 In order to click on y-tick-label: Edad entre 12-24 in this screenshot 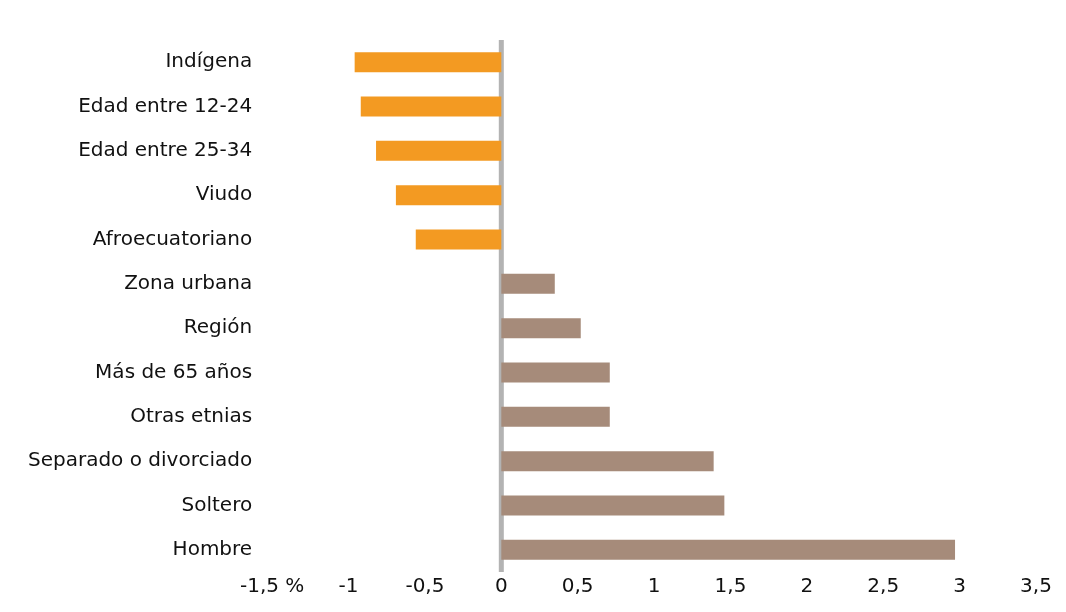, I will do `click(165, 104)`.